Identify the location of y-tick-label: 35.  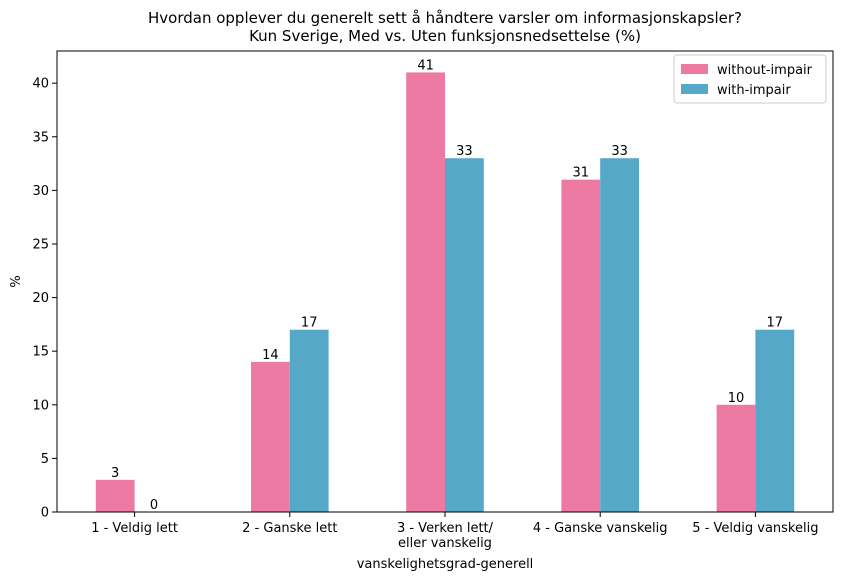
(40, 137).